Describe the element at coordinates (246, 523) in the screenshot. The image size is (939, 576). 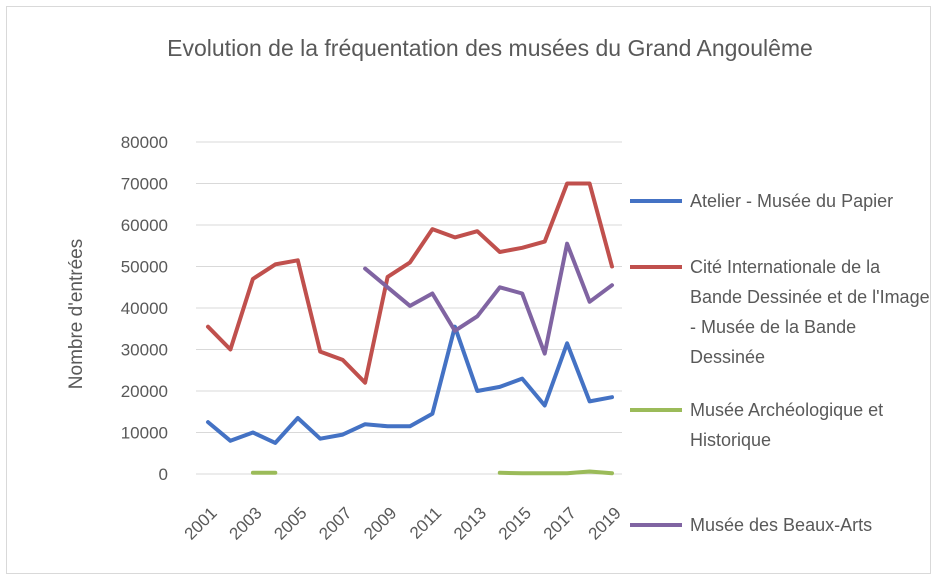
I see `x-tick-label: 2003` at that location.